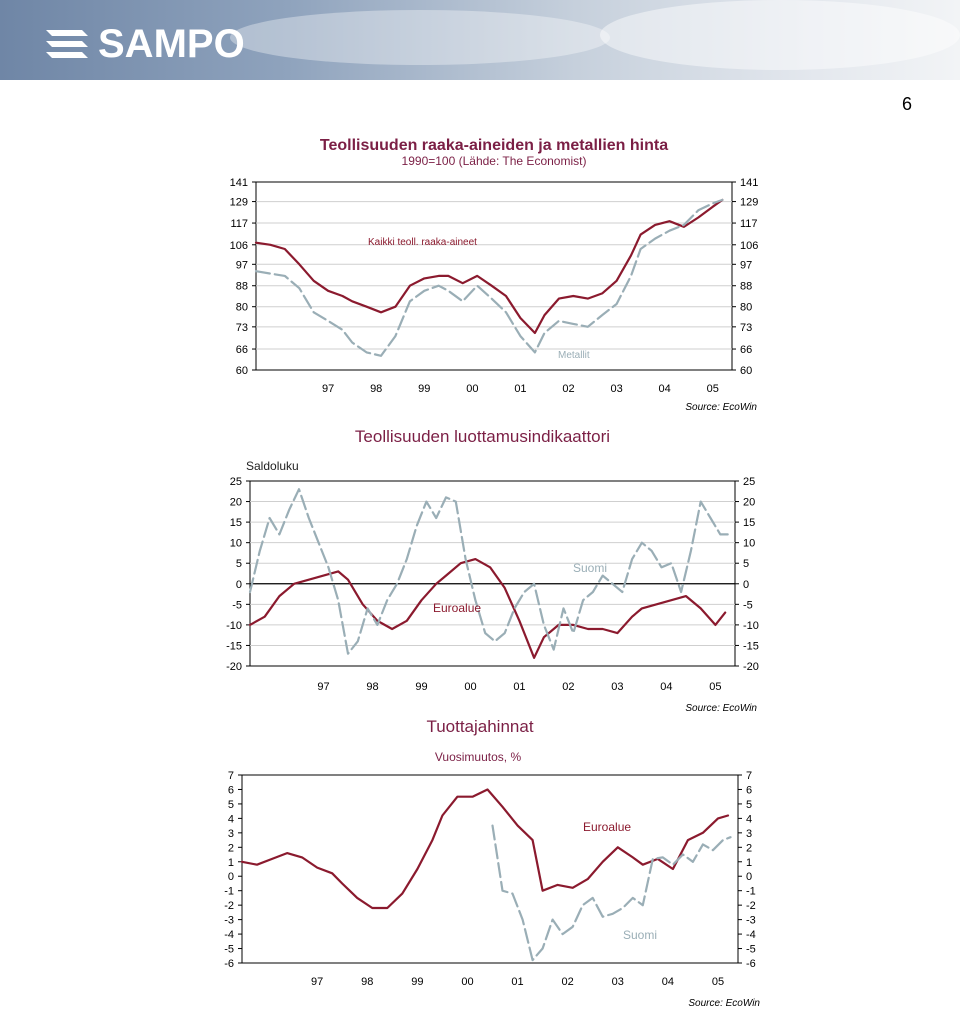 This screenshot has height=1009, width=960. Describe the element at coordinates (231, 790) in the screenshot. I see `y-tick-label-left: 6` at that location.